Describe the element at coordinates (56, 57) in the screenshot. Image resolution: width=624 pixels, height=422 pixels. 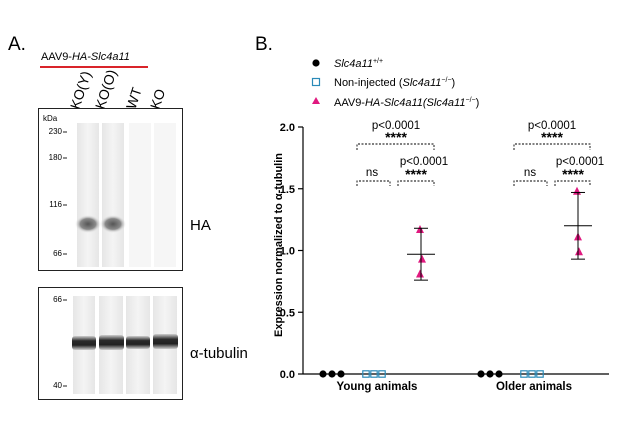
I see `construct-prefix: AAV9-` at that location.